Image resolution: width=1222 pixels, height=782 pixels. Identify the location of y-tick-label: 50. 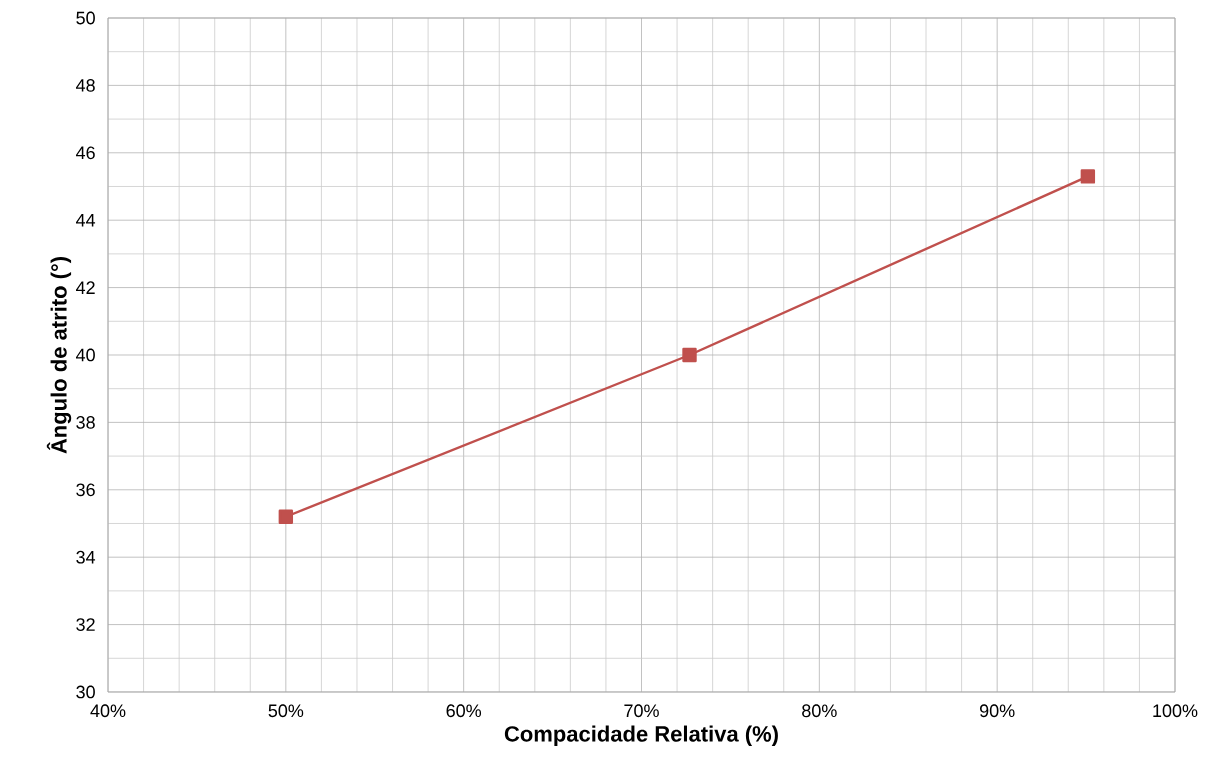
(85, 18).